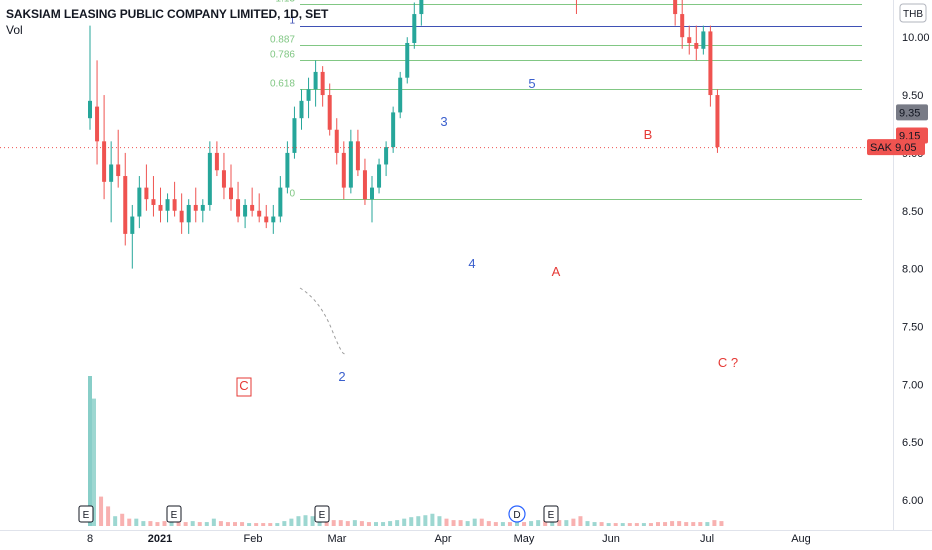 Image resolution: width=932 pixels, height=550 pixels. Describe the element at coordinates (282, 55) in the screenshot. I see `fib-level-label: 0.786` at that location.